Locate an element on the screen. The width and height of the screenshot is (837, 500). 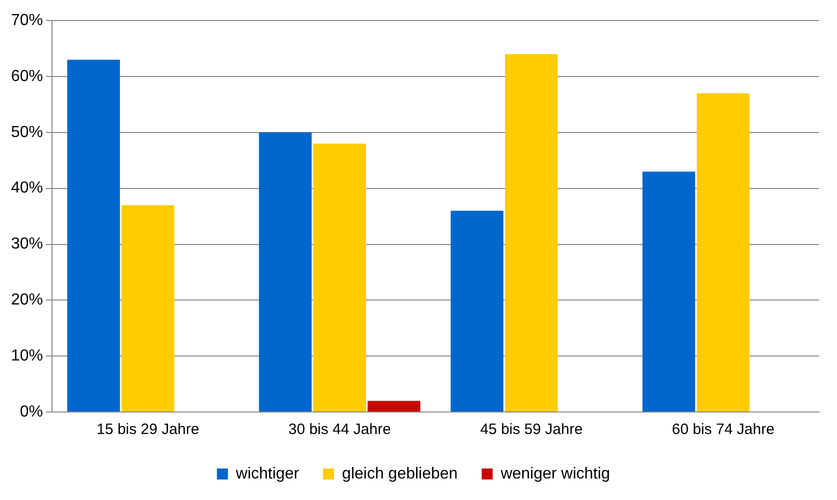
x-tick-label: 45 bis 59 Jahre is located at coordinates (531, 429).